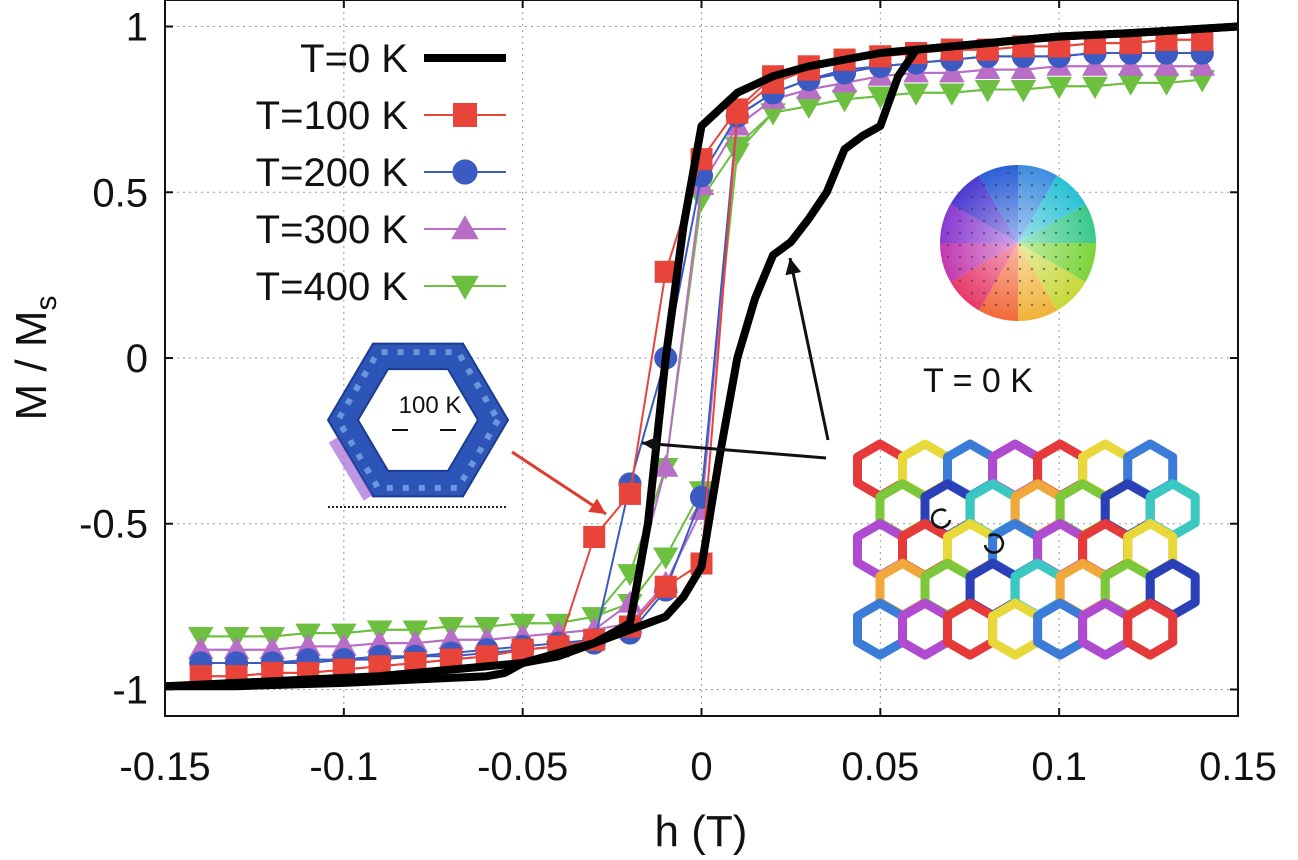 Image resolution: width=1298 pixels, height=860 pixels. Describe the element at coordinates (354, 59) in the screenshot. I see `legend-label: T=0 K` at that location.